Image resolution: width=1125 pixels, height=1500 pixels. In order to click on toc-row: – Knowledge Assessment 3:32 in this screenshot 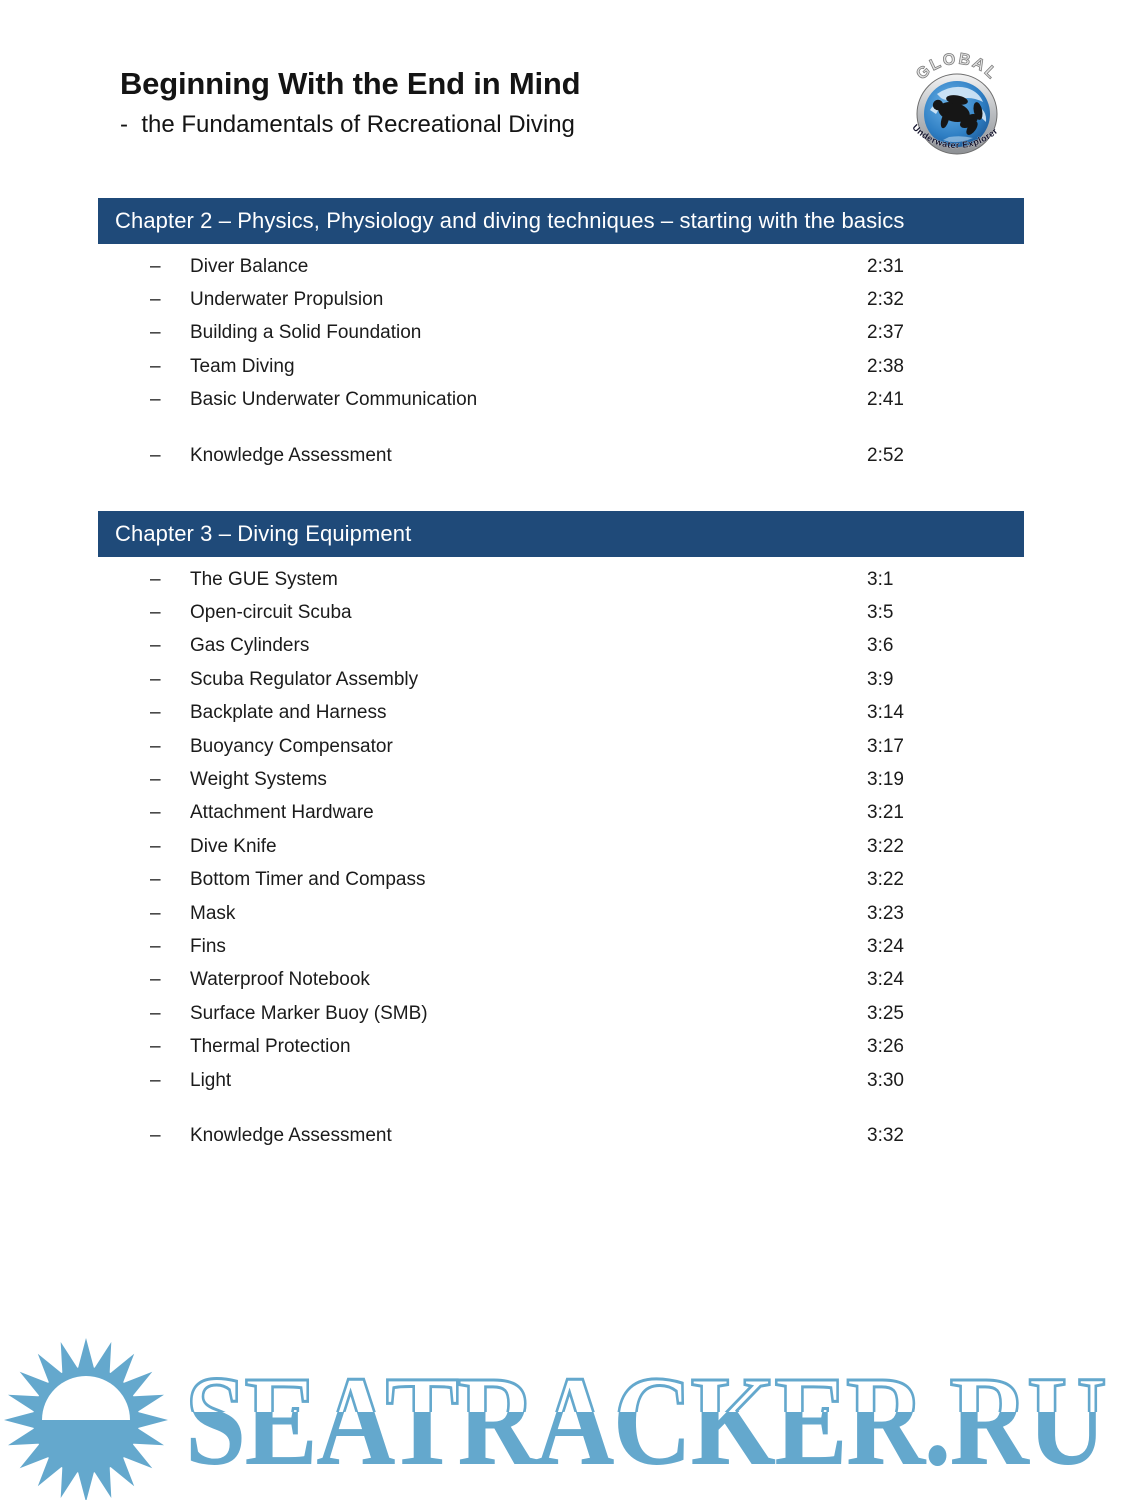, I will do `click(561, 1135)`.